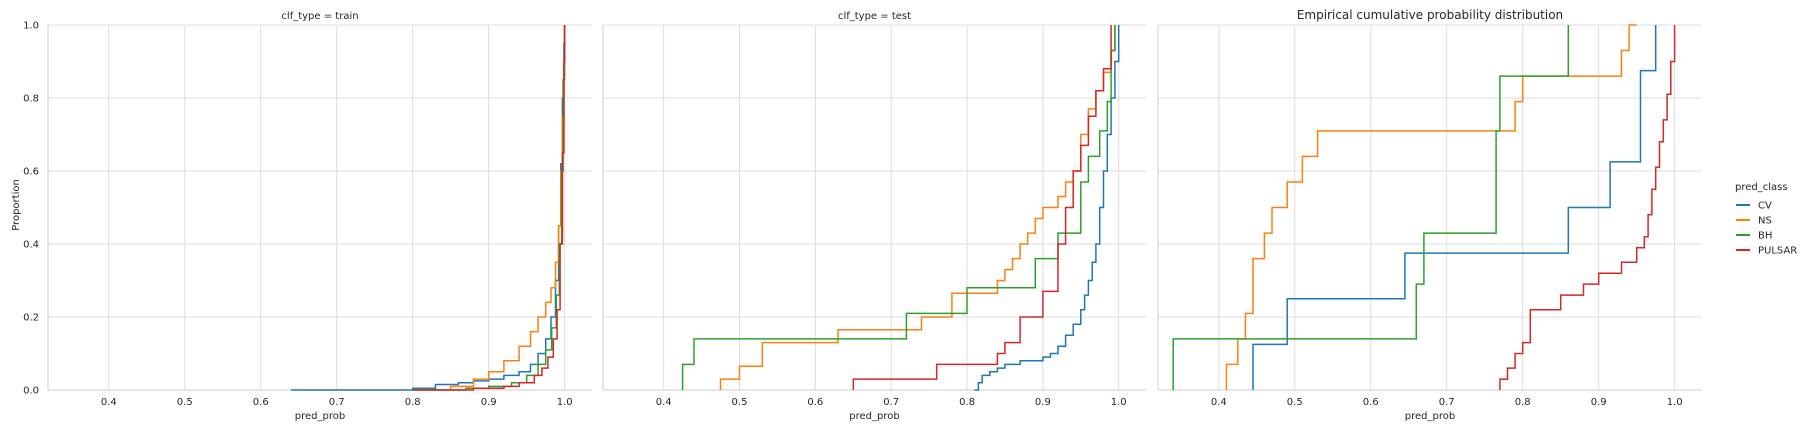 The image size is (1803, 432). What do you see at coordinates (16, 205) in the screenshot?
I see `y-axis-label: Proportion` at bounding box center [16, 205].